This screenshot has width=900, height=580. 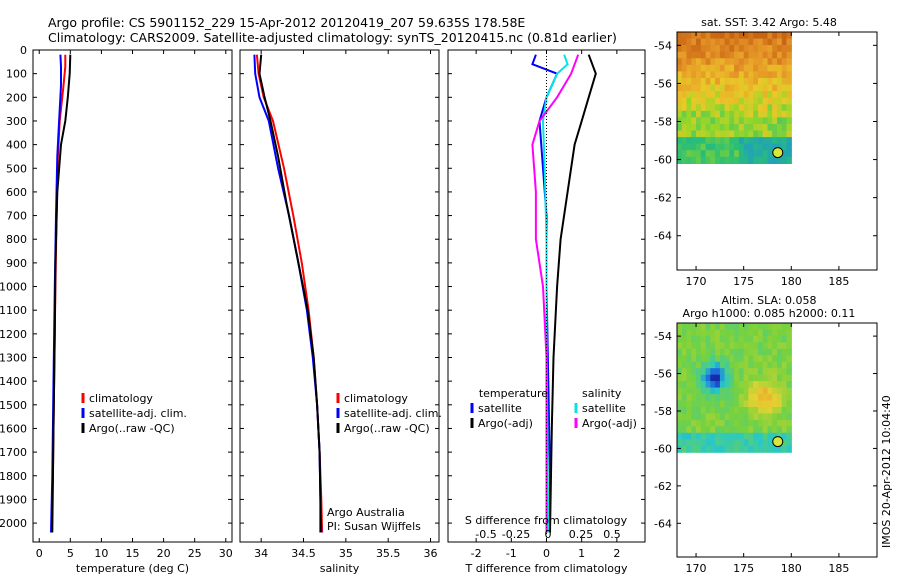 What do you see at coordinates (663, 160) in the screenshot?
I see `y-tick-label: -60` at bounding box center [663, 160].